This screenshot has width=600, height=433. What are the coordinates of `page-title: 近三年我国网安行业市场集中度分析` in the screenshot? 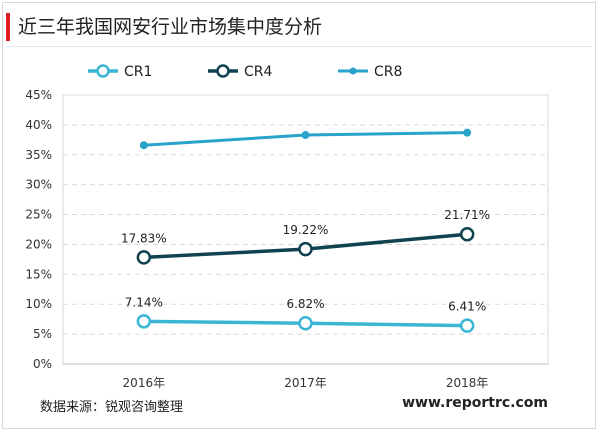 It's located at (170, 27).